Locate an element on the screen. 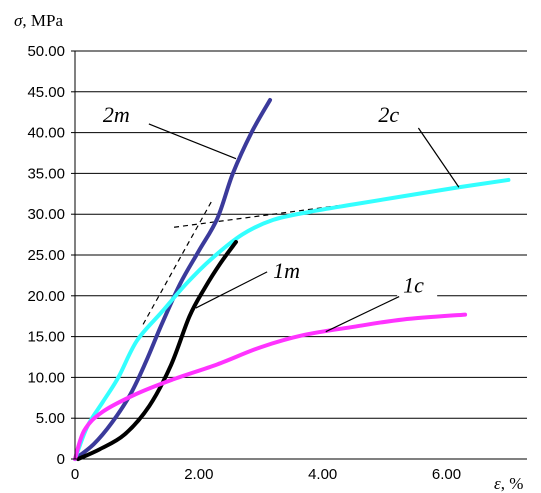 The height and width of the screenshot is (493, 541). curve-label-1m: 1m is located at coordinates (286, 270).